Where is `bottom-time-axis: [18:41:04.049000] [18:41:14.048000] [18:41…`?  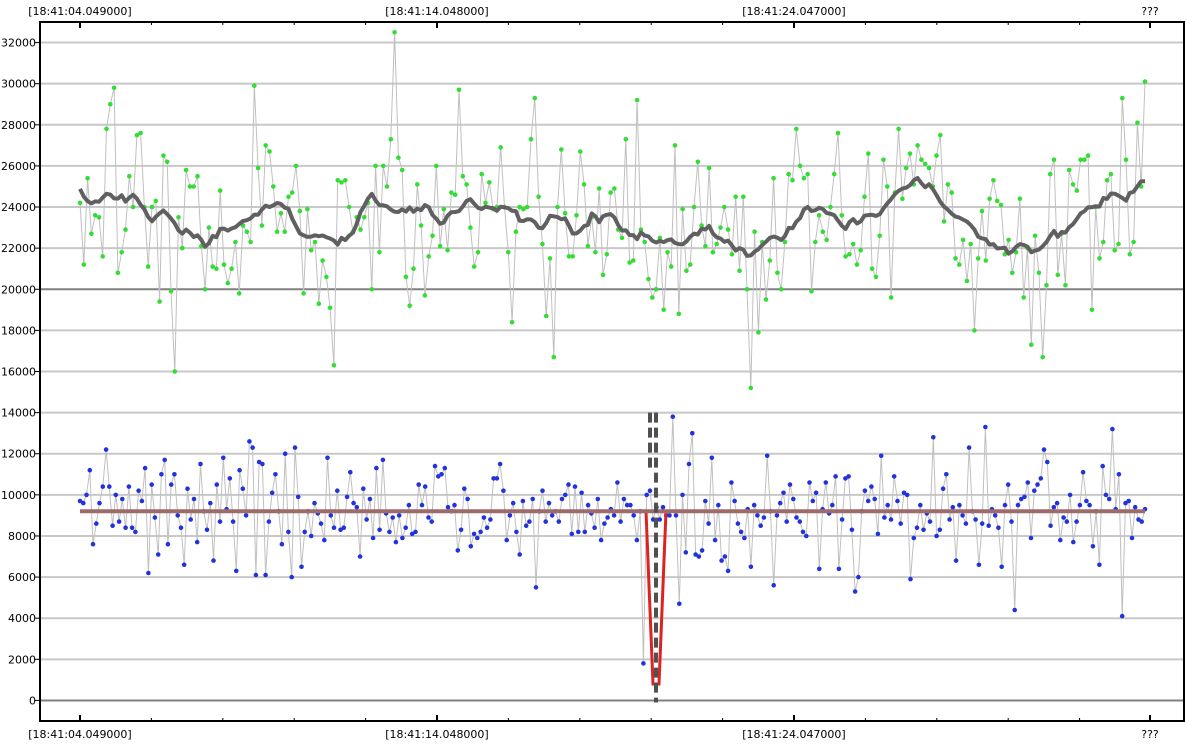
bottom-time-axis: [18:41:04.049000] [18:41:14.048000] [18:41… is located at coordinates (593, 728).